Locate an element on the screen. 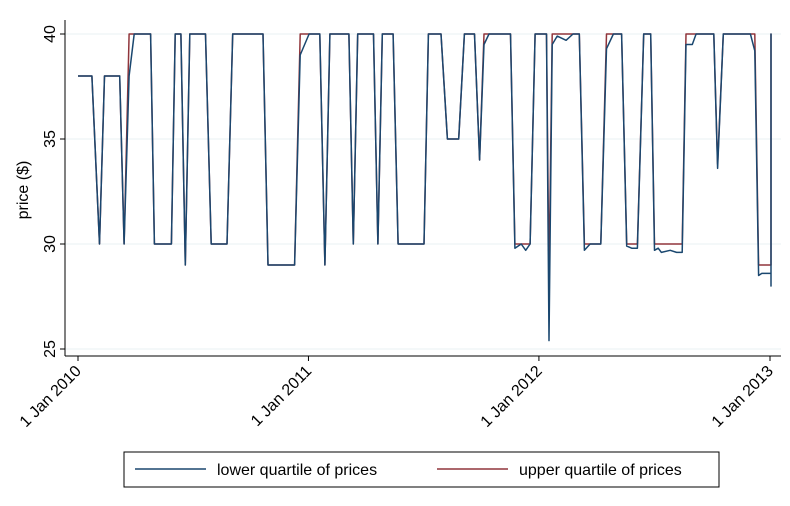 The height and width of the screenshot is (506, 790). y-tick-label: 25 is located at coordinates (50, 349).